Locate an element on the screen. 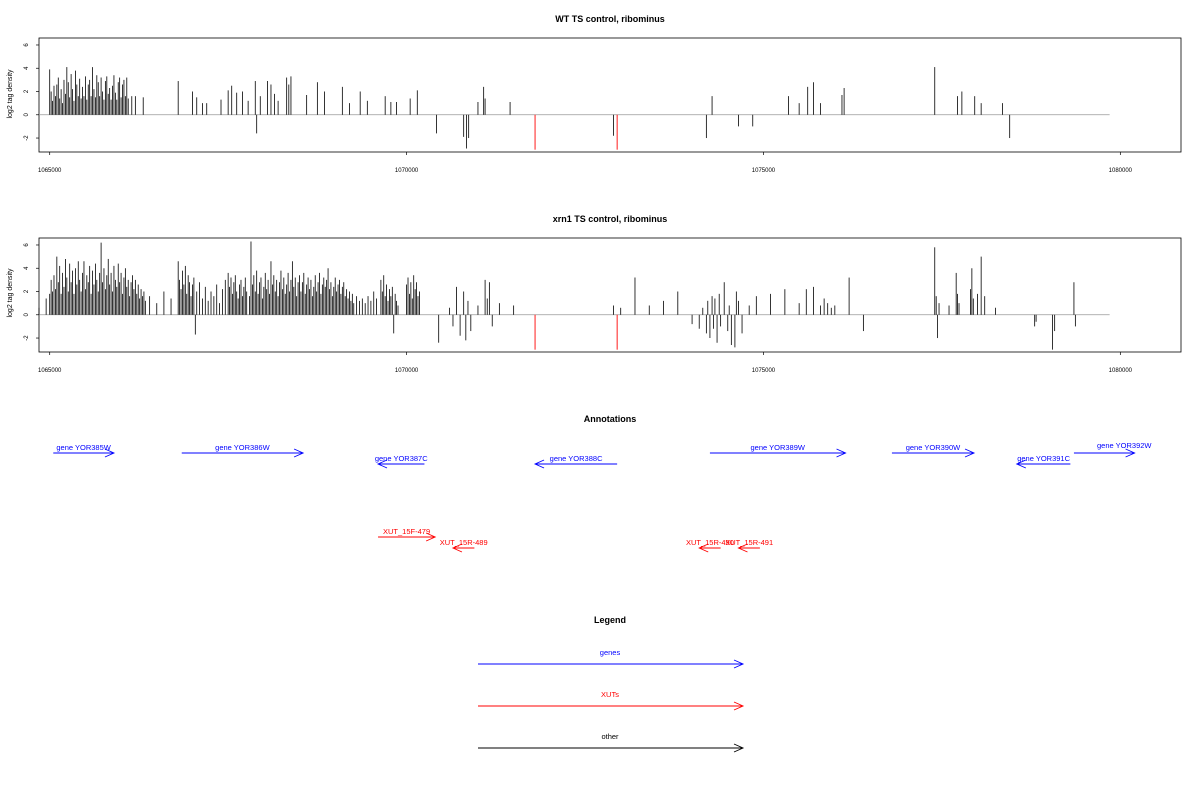  gene-annotation: gene YOR391C is located at coordinates (1043, 461).